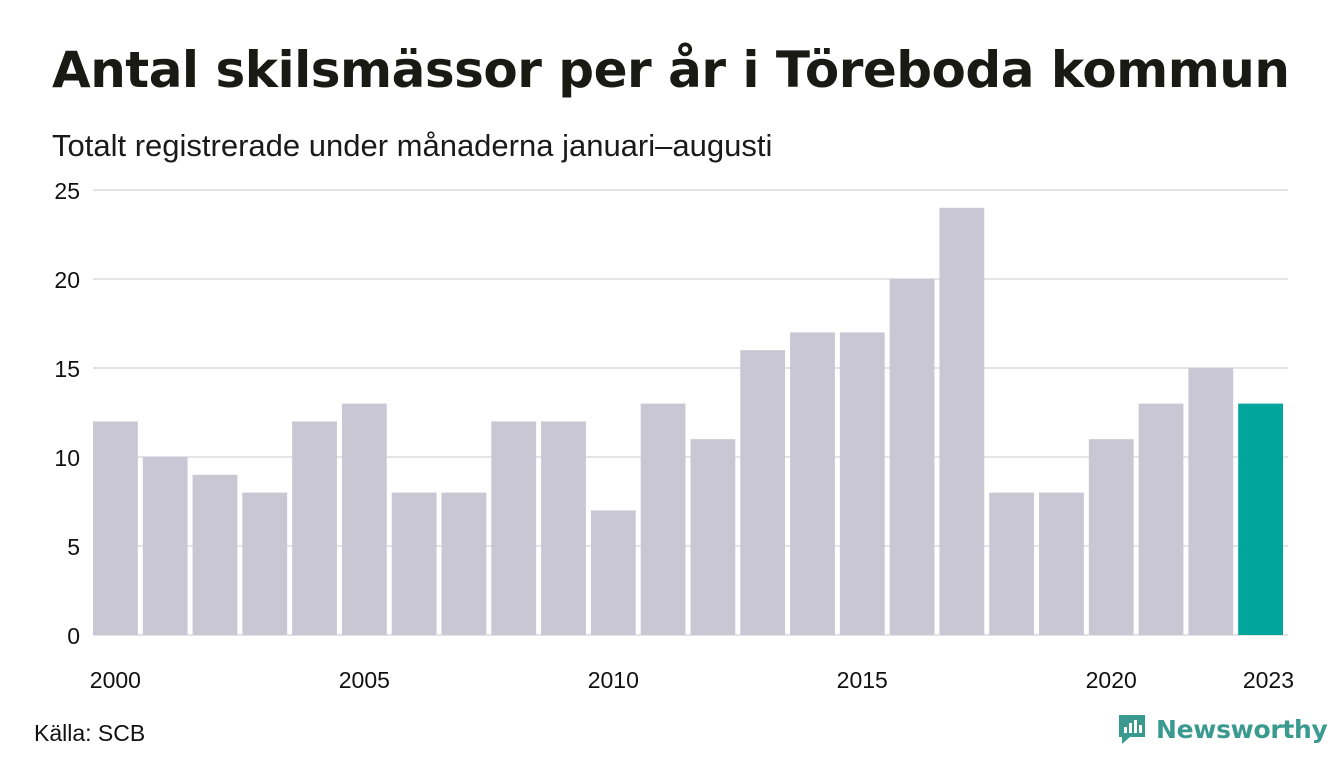 The height and width of the screenshot is (780, 1340). Describe the element at coordinates (1161, 519) in the screenshot. I see `bar-2021` at that location.